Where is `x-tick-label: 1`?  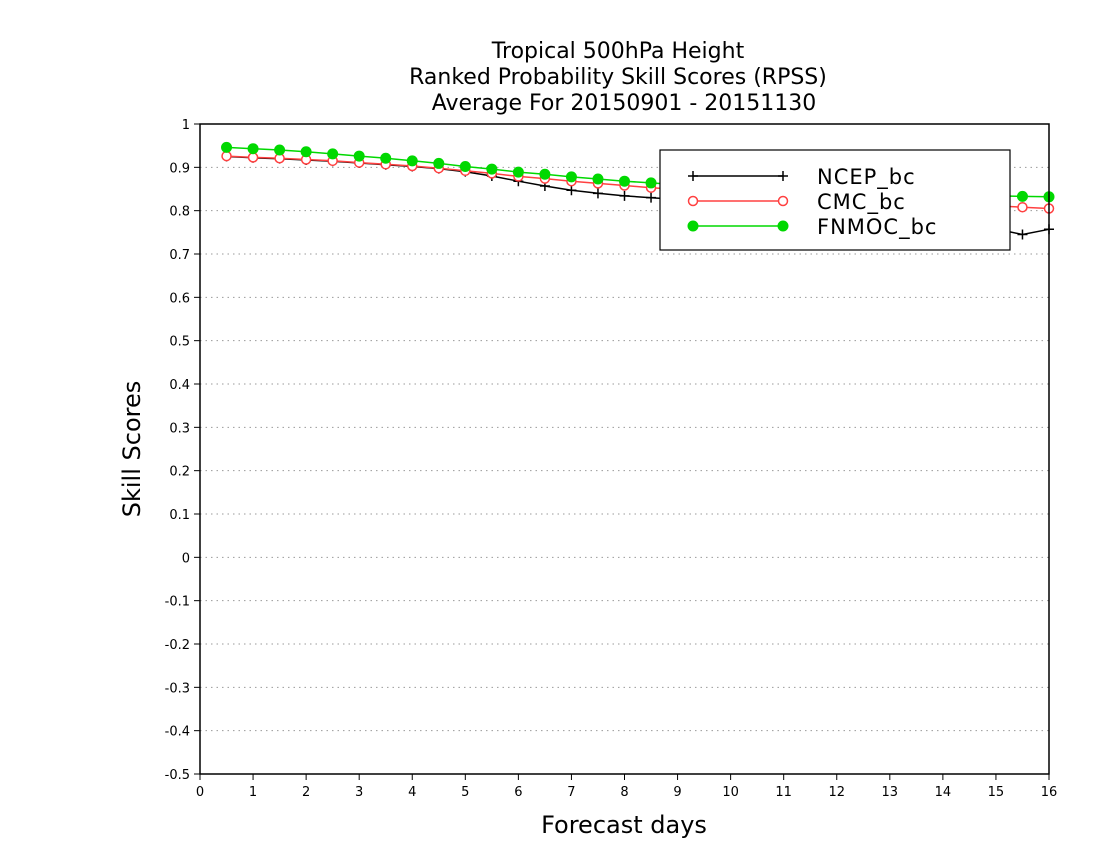
x-tick-label: 1 is located at coordinates (253, 792).